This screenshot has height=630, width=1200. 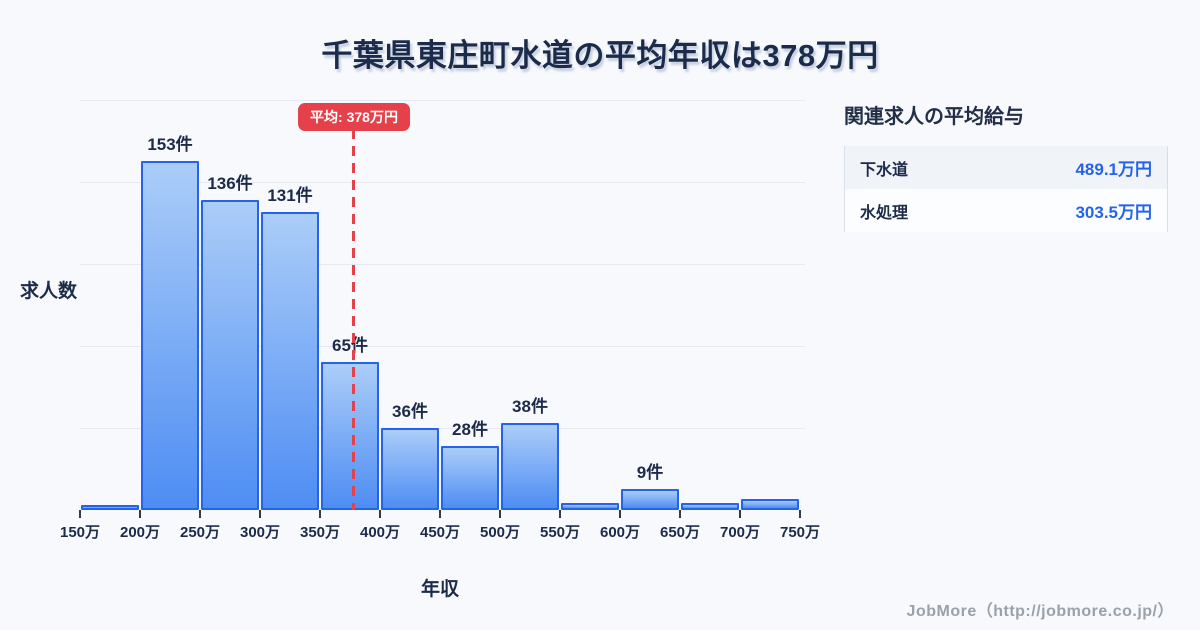 I want to click on y-axis-label: 求人数, so click(x=49, y=291).